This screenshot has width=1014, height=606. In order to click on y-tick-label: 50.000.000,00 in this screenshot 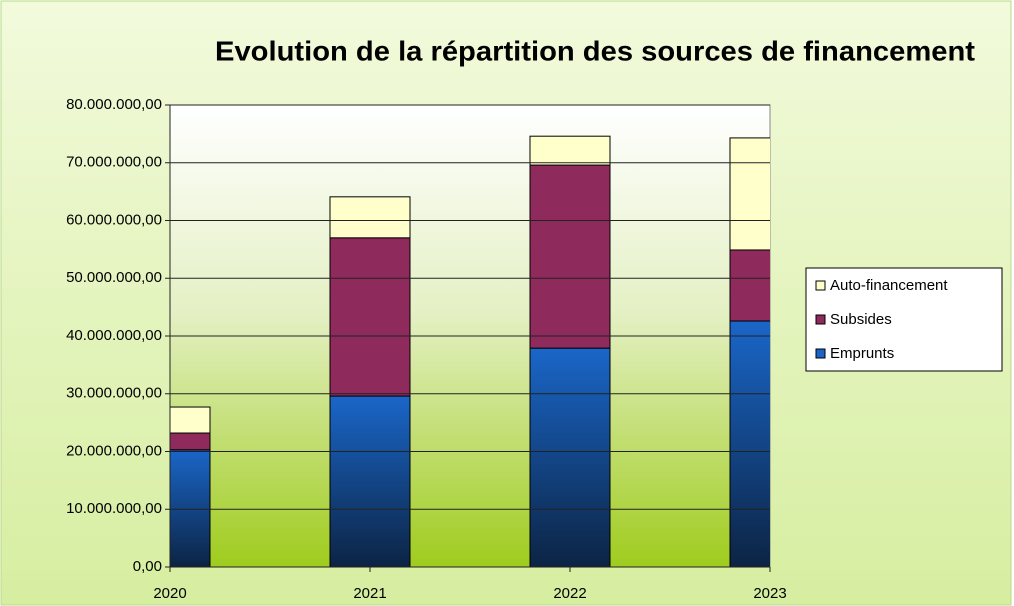, I will do `click(114, 277)`.